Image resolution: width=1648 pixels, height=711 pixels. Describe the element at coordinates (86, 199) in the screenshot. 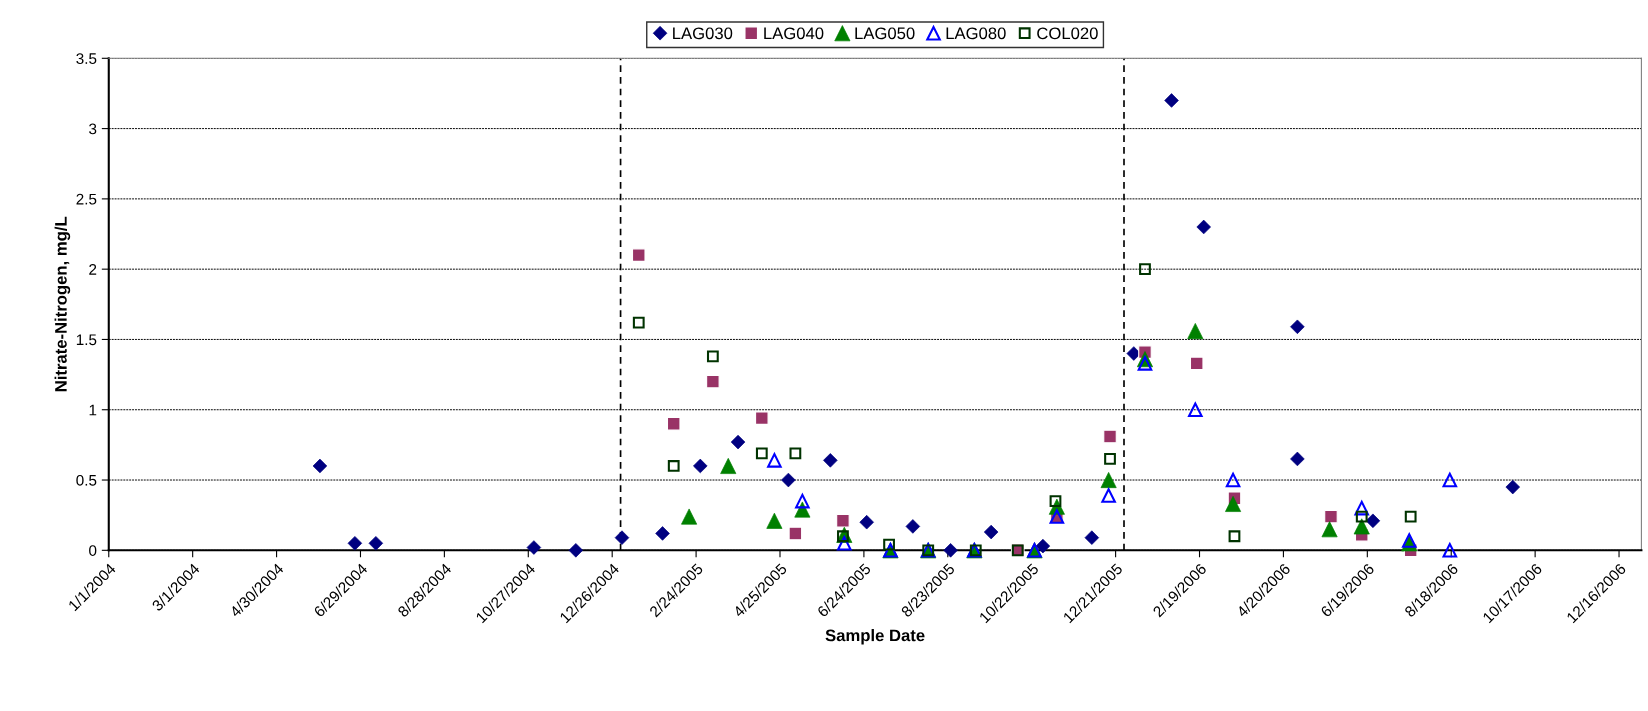

I see `y-tick-label: 2.5` at that location.